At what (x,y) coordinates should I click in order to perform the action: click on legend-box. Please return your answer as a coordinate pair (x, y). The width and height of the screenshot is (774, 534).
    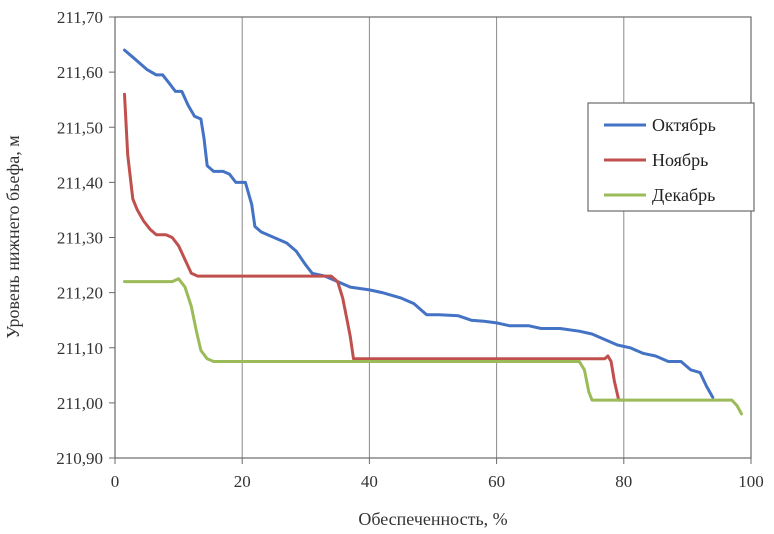
    Looking at the image, I should click on (671, 157).